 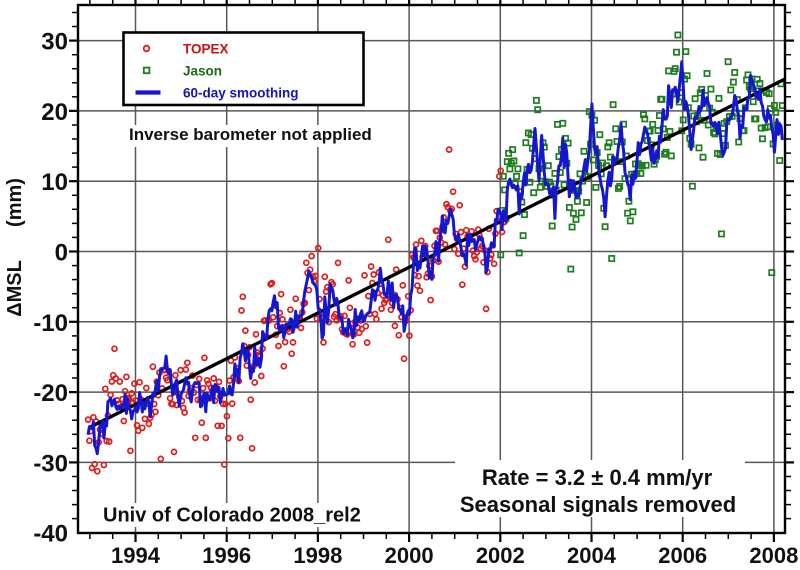 What do you see at coordinates (15, 202) in the screenshot?
I see `svg-text: (mm)` at bounding box center [15, 202].